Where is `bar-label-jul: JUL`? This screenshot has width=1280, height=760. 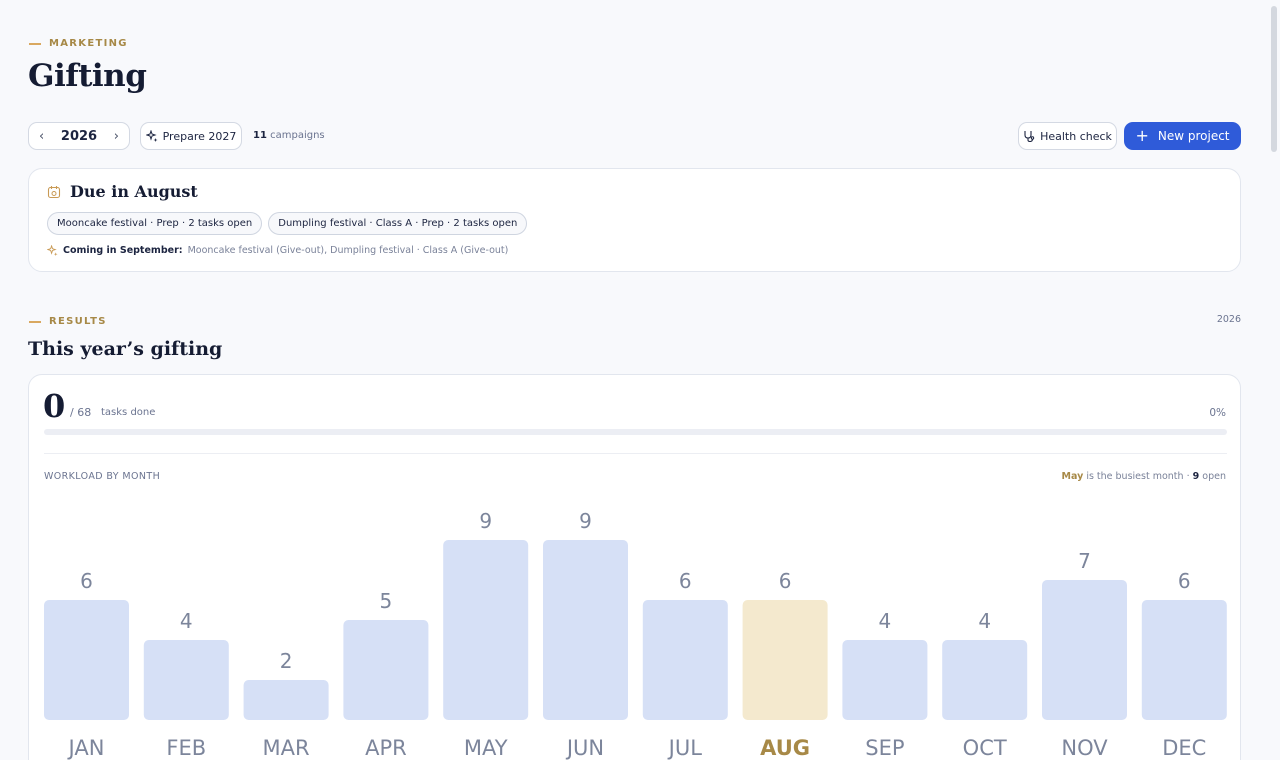
bar-label-jul: JUL is located at coordinates (685, 748).